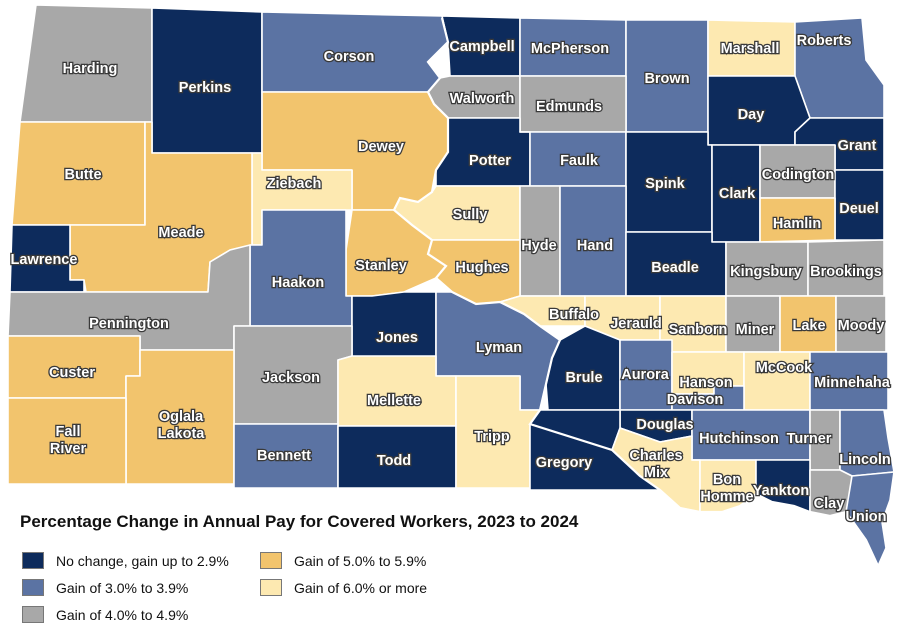 This screenshot has width=900, height=632. Describe the element at coordinates (44, 260) in the screenshot. I see `county-label-lawrence: Lawrence` at that location.